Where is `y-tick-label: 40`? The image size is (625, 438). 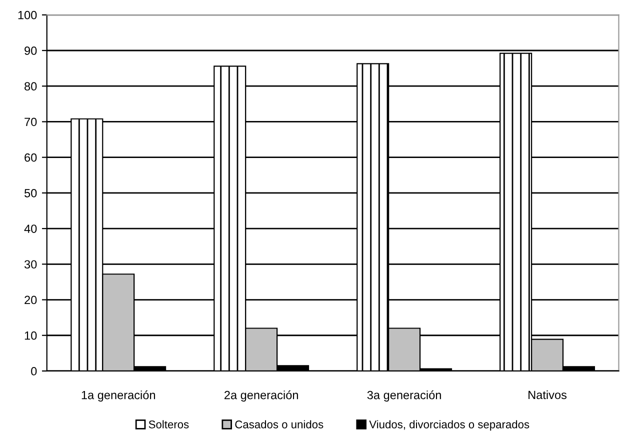
y-tick-label: 40 is located at coordinates (30, 228).